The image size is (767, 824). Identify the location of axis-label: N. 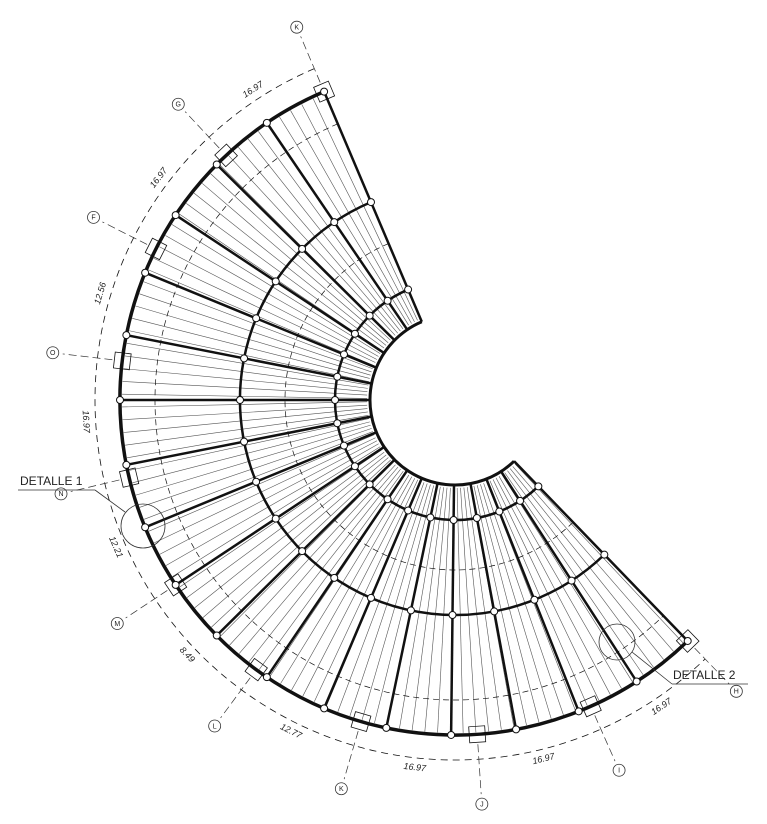
(60, 494).